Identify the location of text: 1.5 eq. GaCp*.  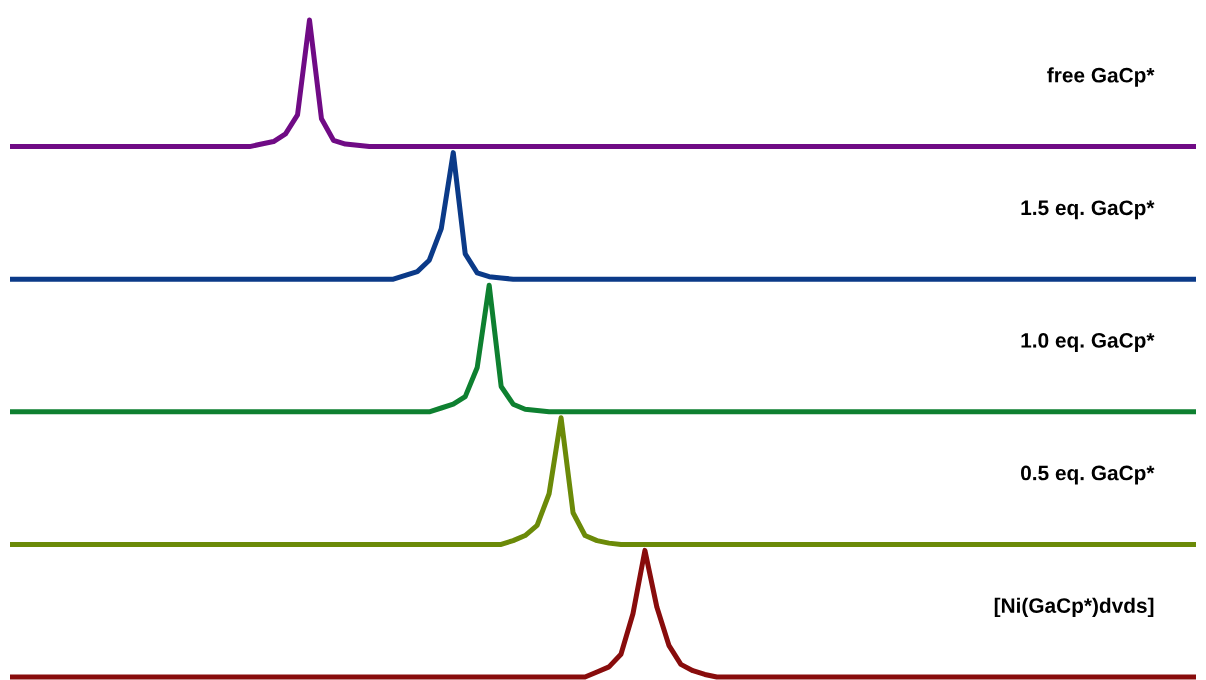
(1088, 210).